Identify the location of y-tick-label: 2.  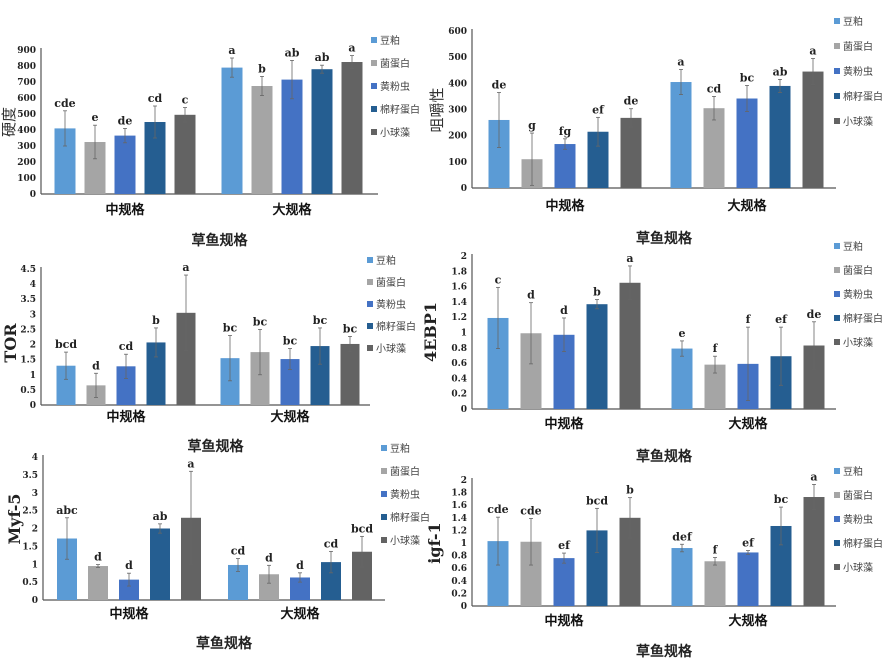
(35, 530).